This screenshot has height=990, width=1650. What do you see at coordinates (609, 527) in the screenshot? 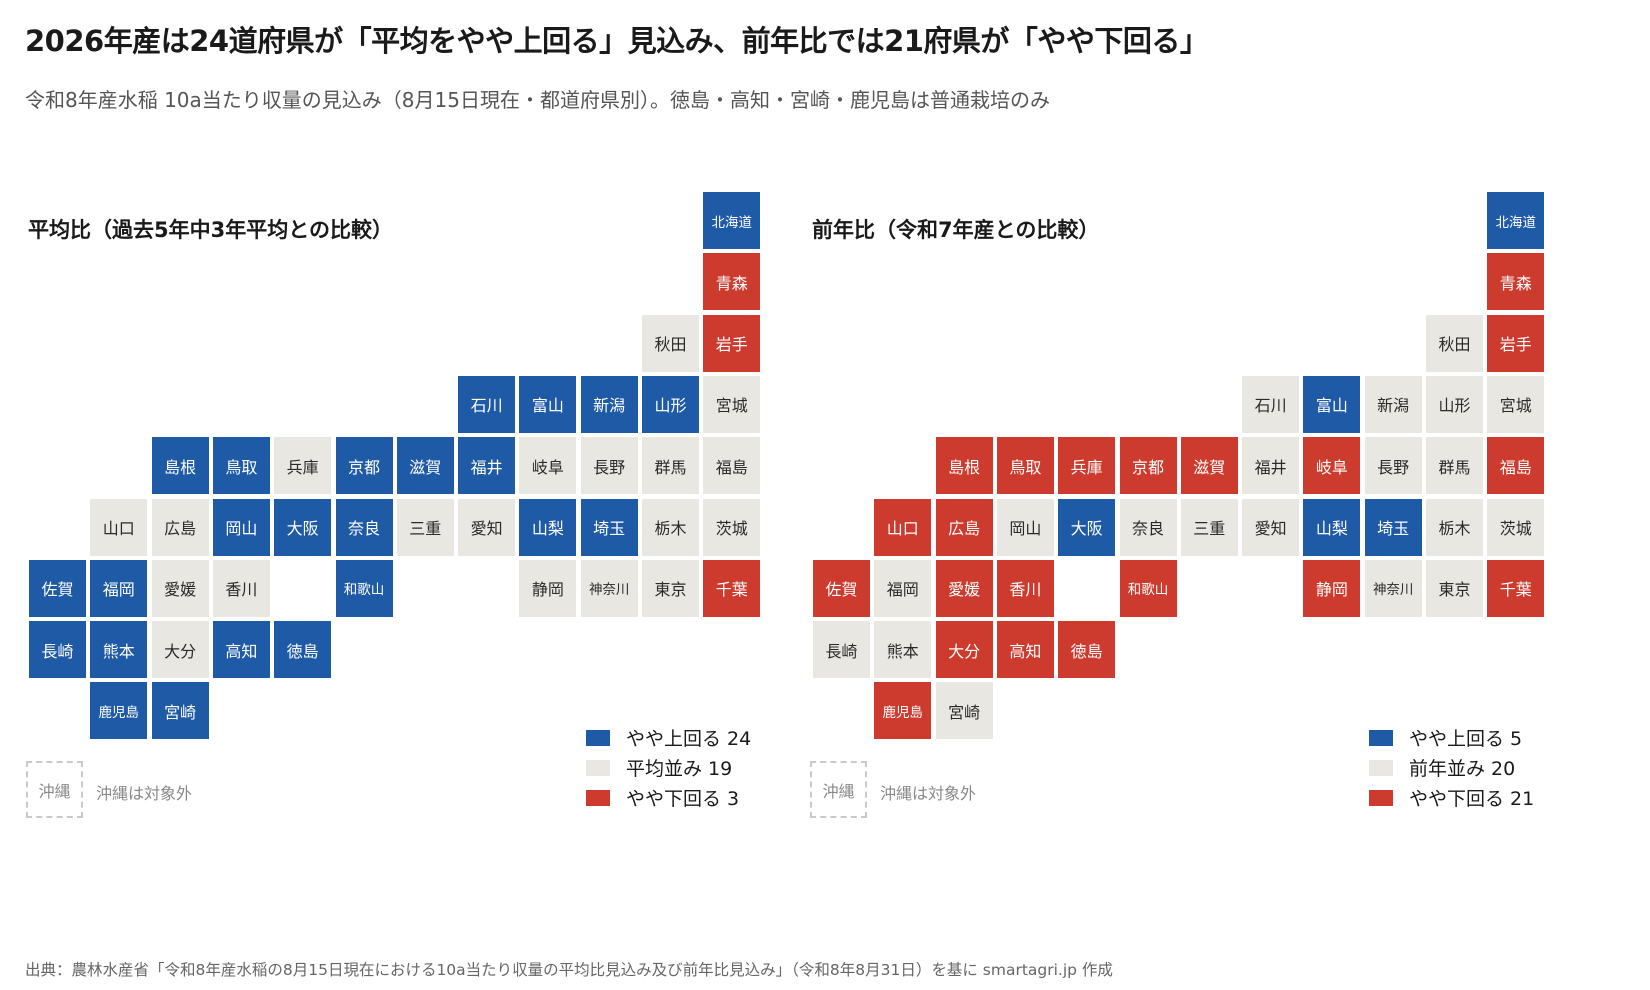
I see `prefecture-tile: 埼玉` at bounding box center [609, 527].